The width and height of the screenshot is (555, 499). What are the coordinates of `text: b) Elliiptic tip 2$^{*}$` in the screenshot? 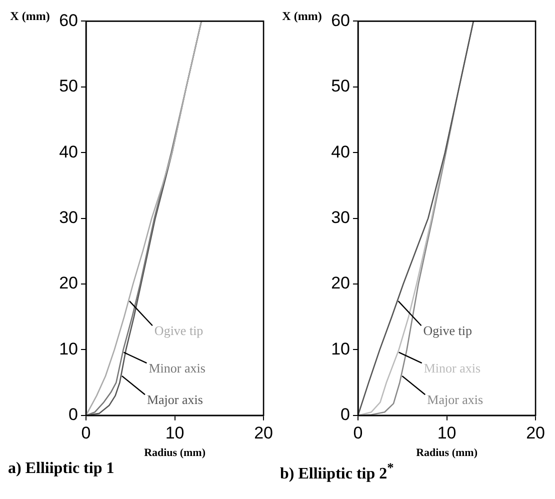 It's located at (337, 472).